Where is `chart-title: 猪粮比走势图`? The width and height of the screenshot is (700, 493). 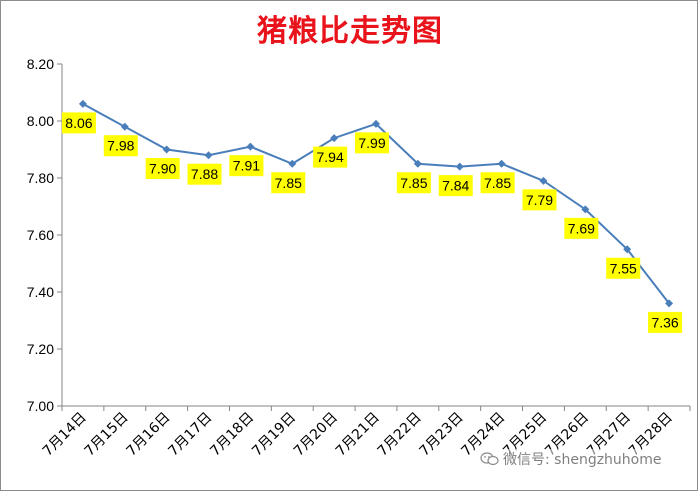 chart-title: 猪粮比走势图 is located at coordinates (350, 31).